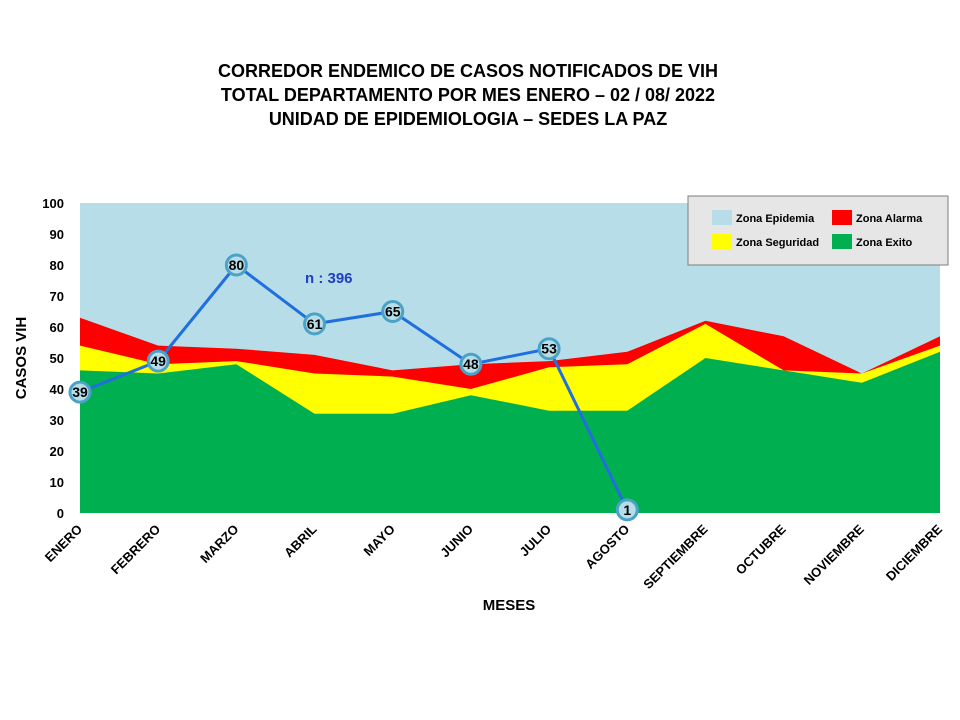  I want to click on y-tick-label: 90, so click(57, 234).